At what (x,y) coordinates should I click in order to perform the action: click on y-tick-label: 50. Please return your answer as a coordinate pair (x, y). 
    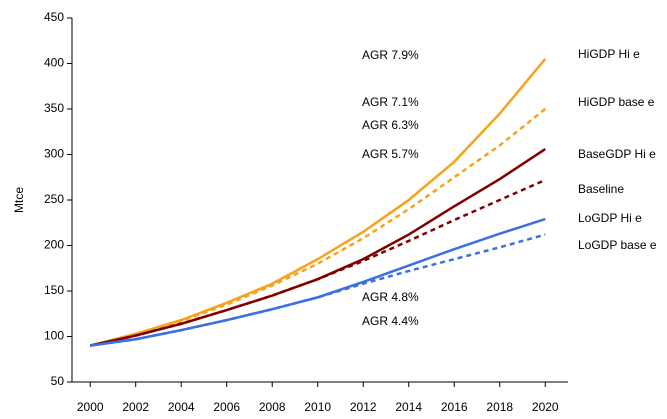
    Looking at the image, I should click on (58, 381).